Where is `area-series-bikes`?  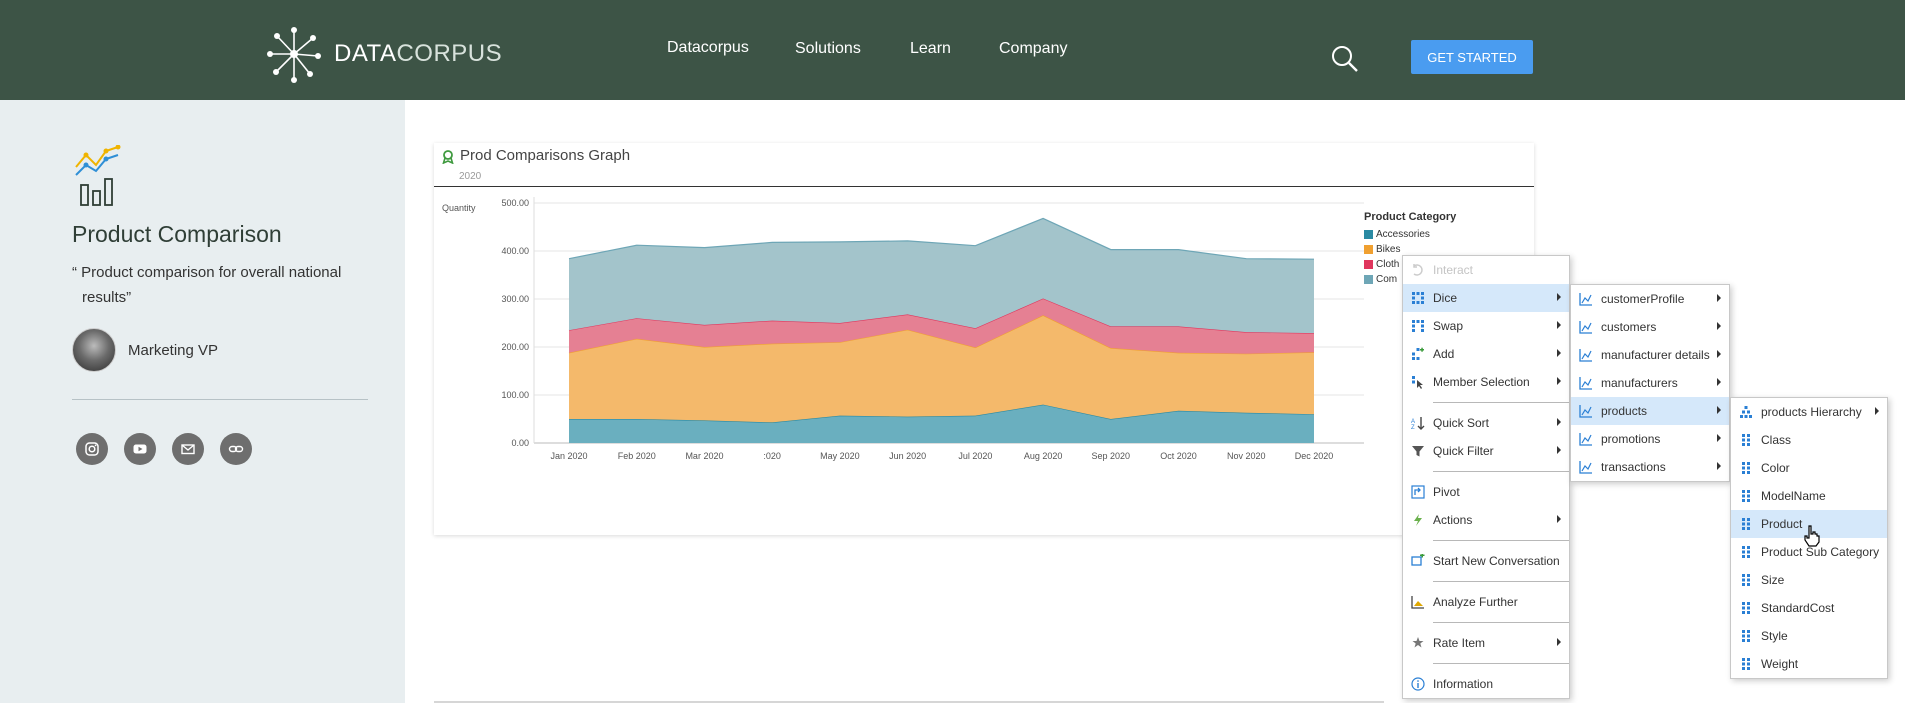
area-series-bikes is located at coordinates (941, 369).